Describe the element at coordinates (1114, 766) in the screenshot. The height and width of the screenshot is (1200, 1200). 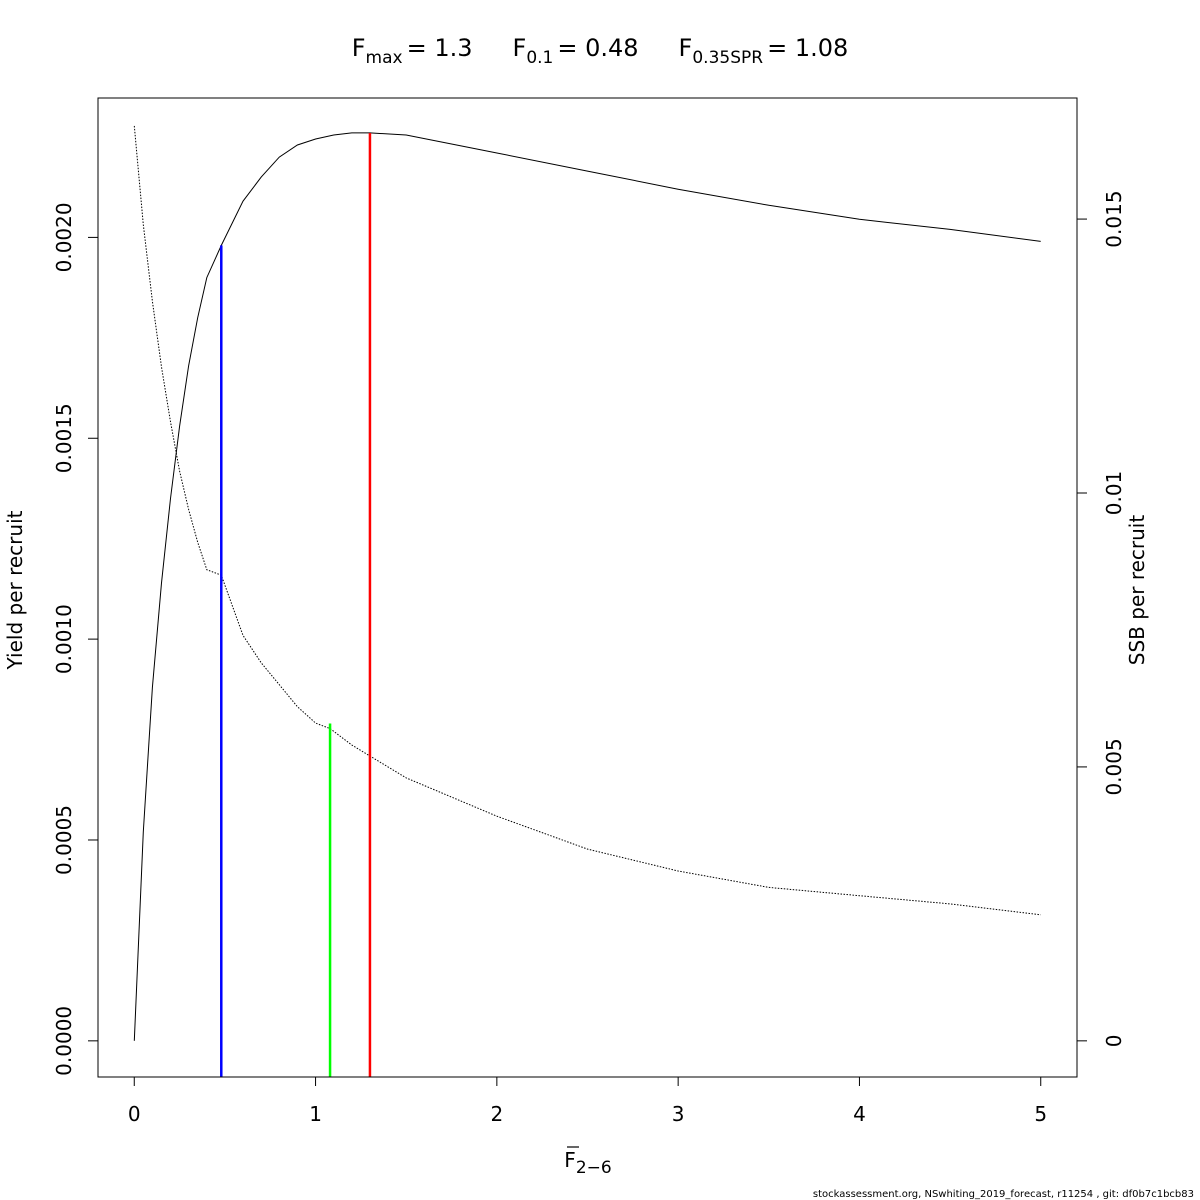
I see `y-right-tick-label: 0.005` at that location.